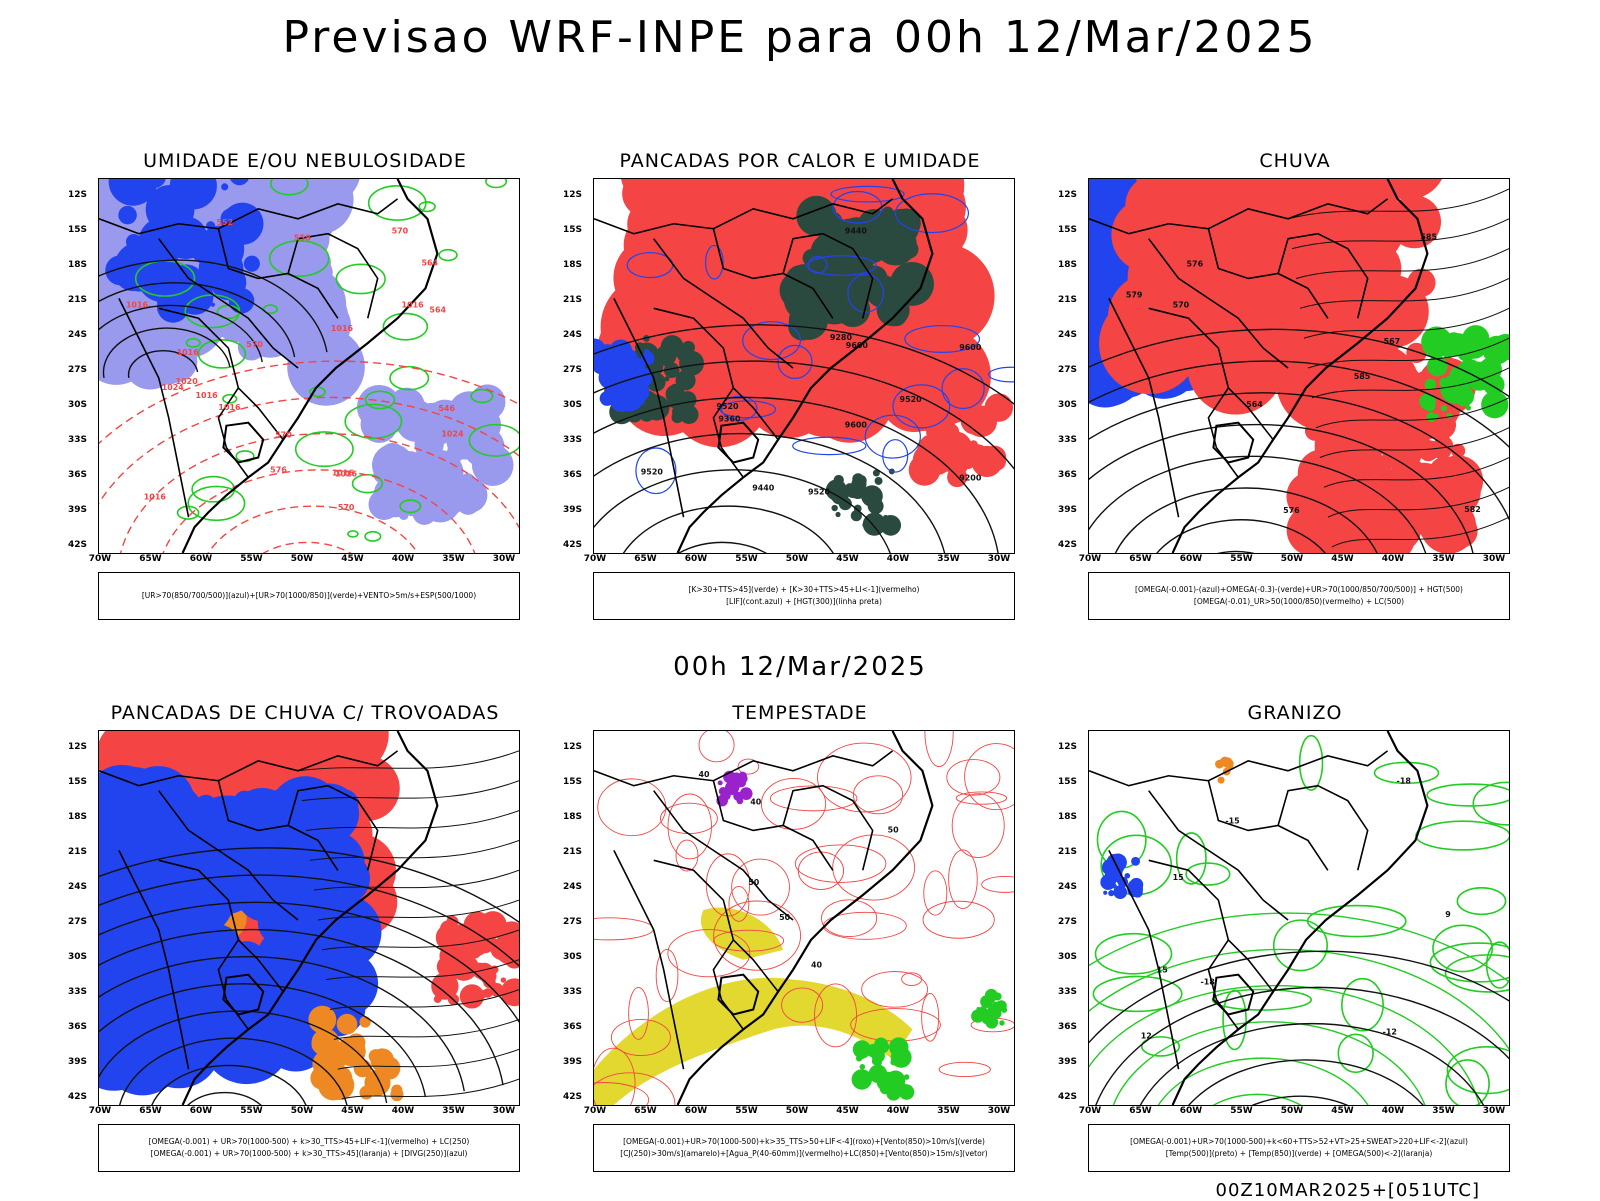 This screenshot has height=1201, width=1600. Describe the element at coordinates (800, 37) in the screenshot. I see `main-title: Previsao WRF-INPE para 00h 12/Mar/2025` at that location.